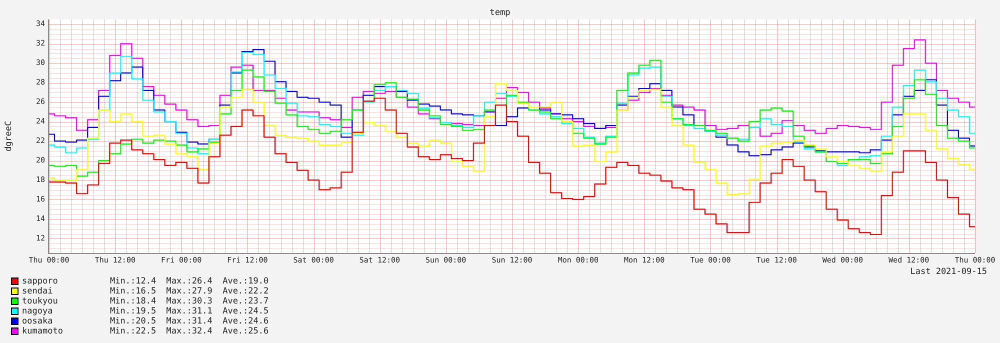 This screenshot has height=343, width=1000. What do you see at coordinates (9, 136) in the screenshot?
I see `y-axis-title: dgreeC` at bounding box center [9, 136].